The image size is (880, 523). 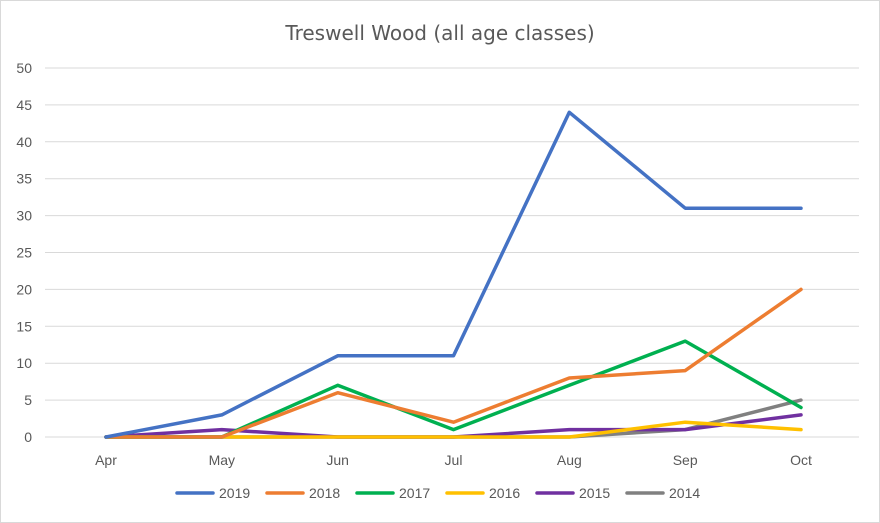 I want to click on y-tick-label: 30, so click(x=24, y=216).